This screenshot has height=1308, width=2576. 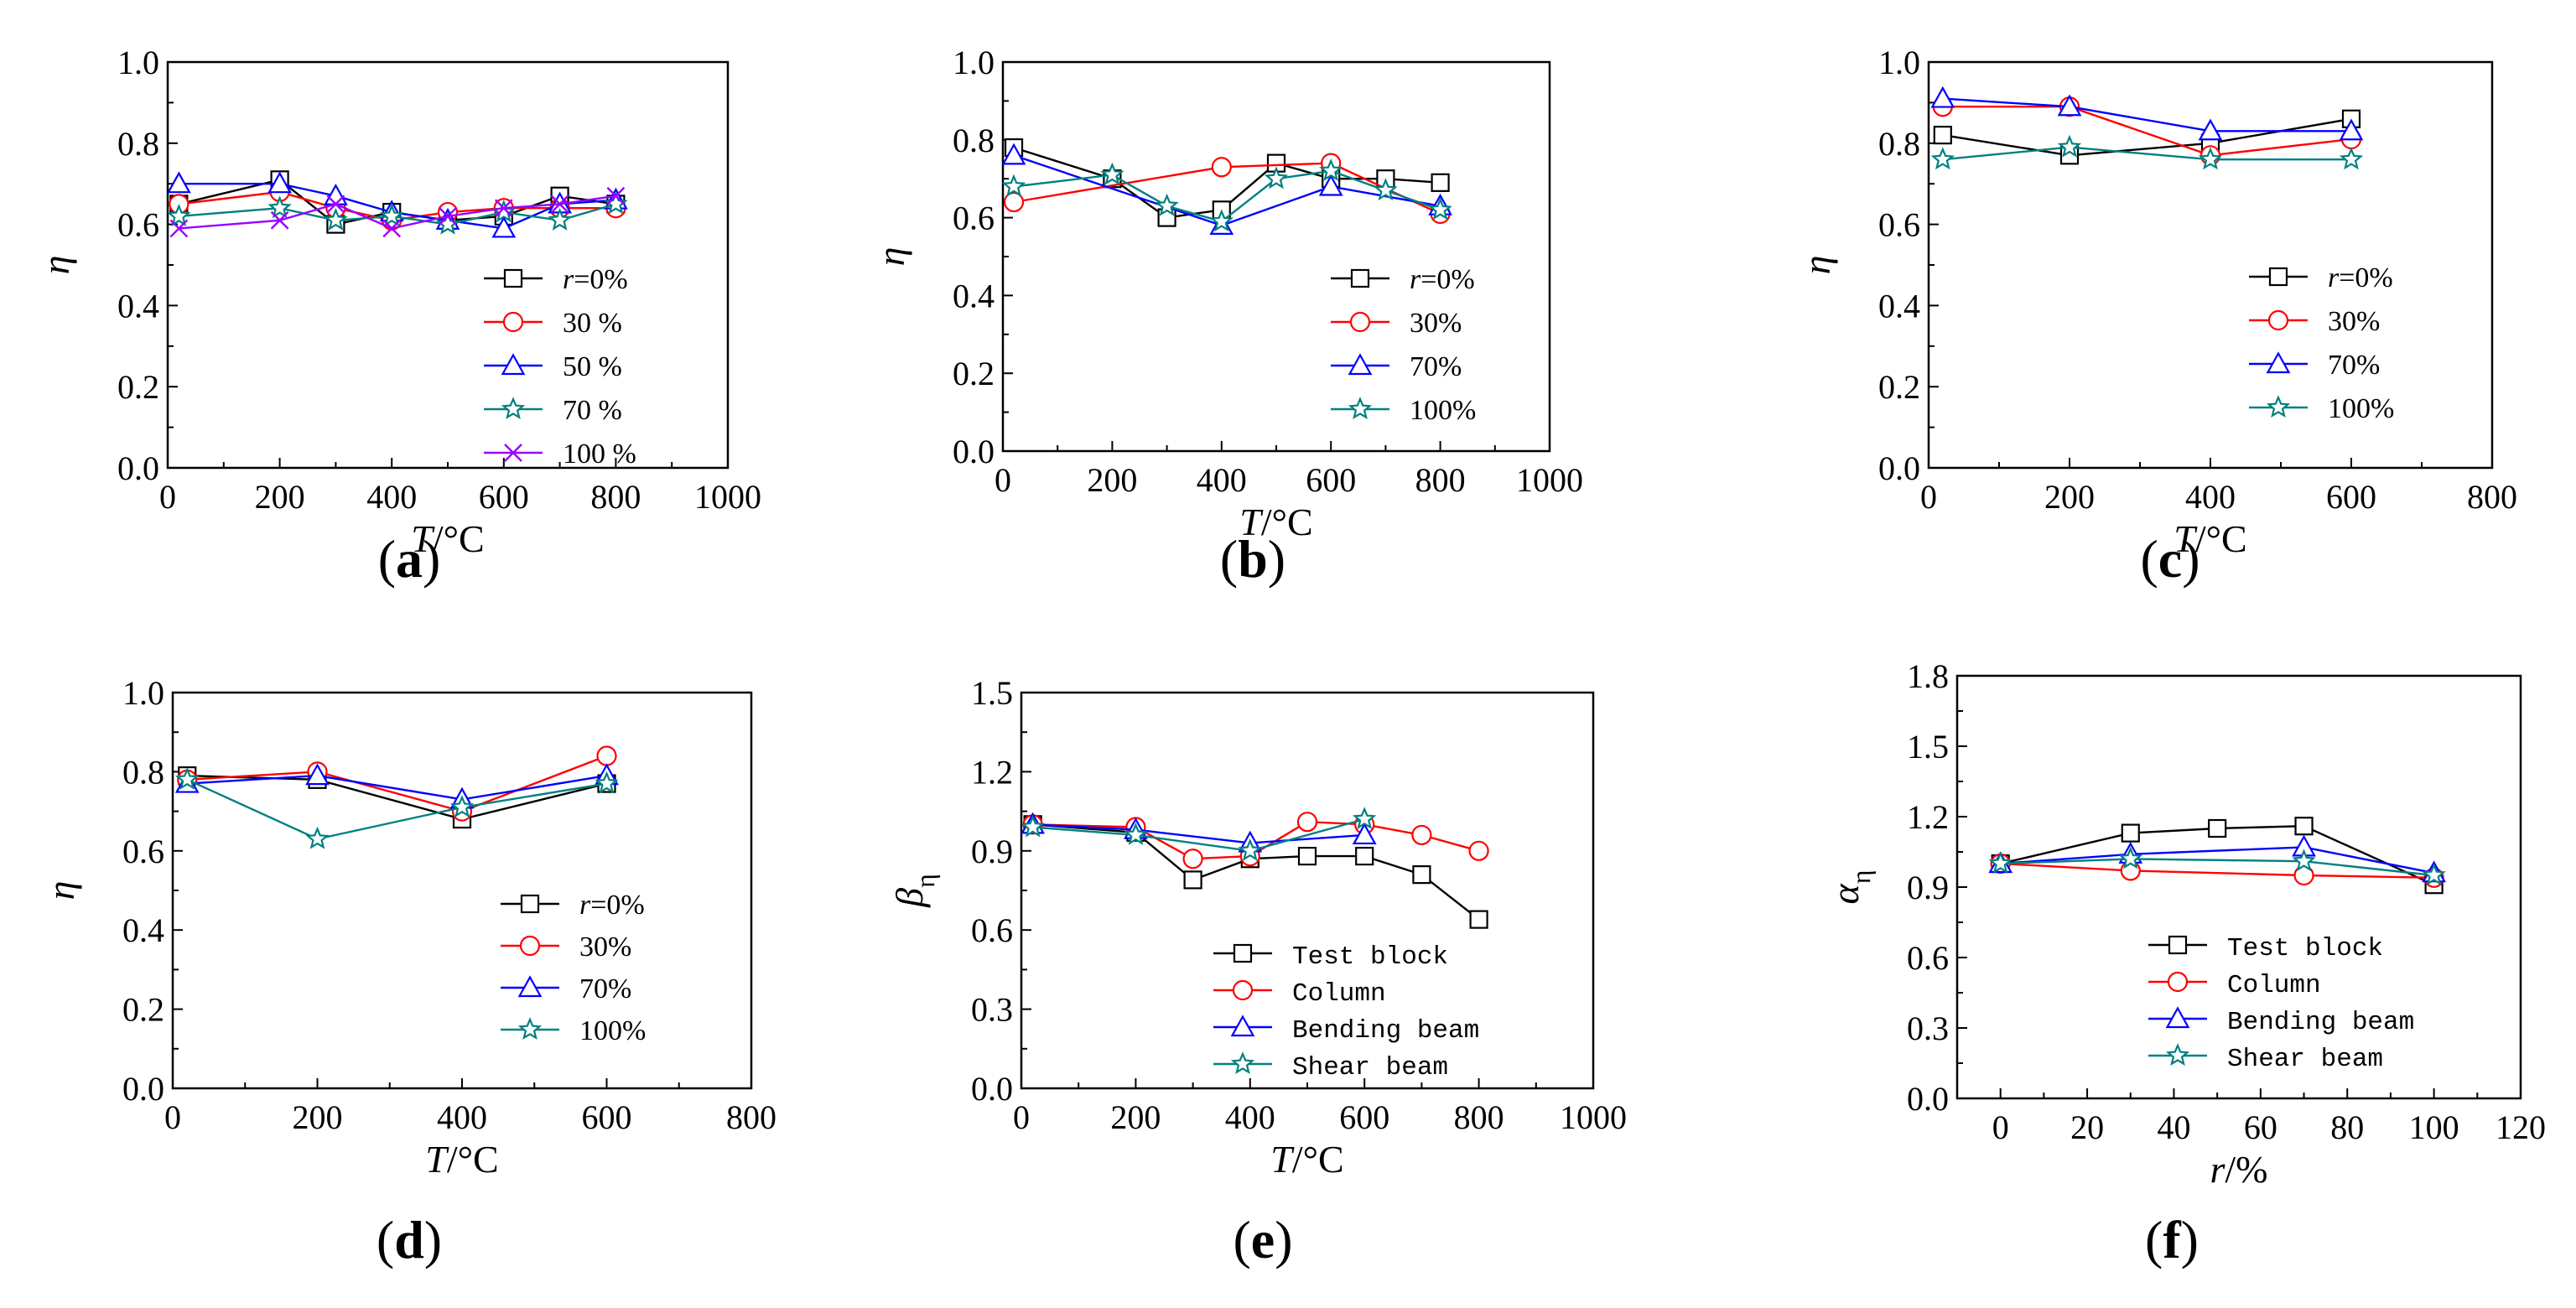 I want to click on y-tick-label: 0.3, so click(x=1928, y=1028).